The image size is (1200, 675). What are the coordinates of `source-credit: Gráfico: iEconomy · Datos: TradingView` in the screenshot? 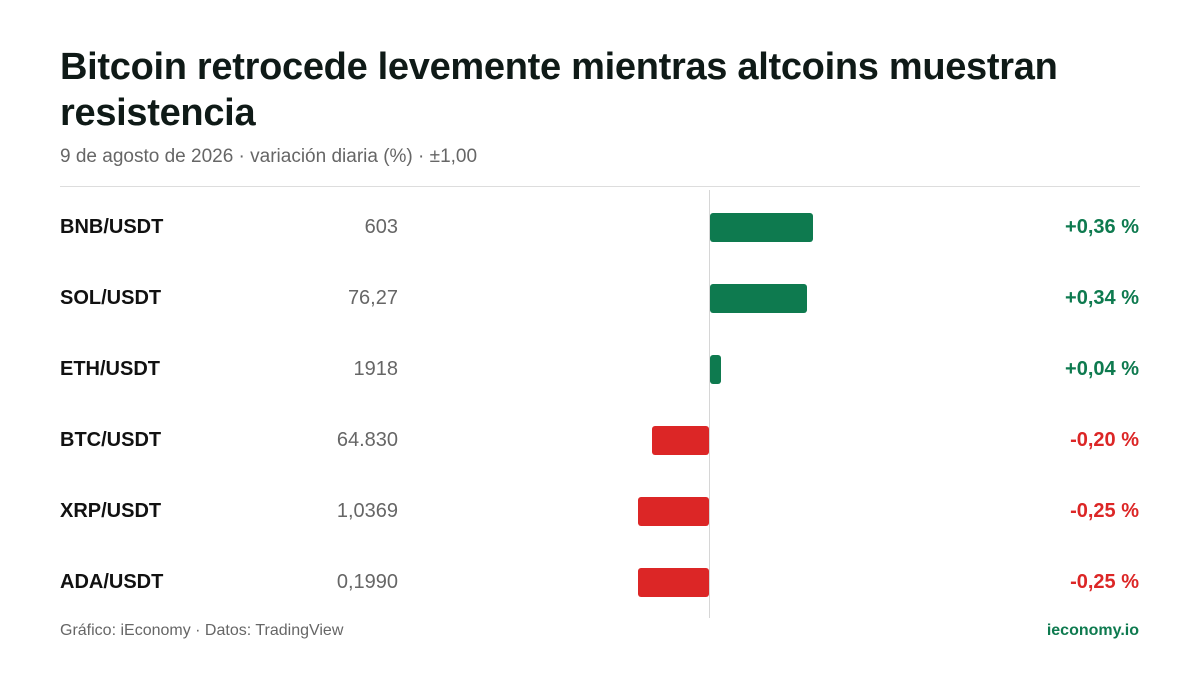 It's located at (202, 630).